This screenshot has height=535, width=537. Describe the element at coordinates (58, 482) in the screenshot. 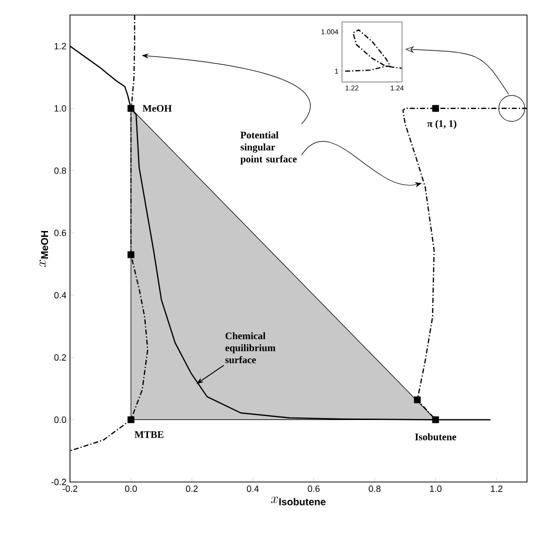

I see `y-tick-label: -0.2` at that location.